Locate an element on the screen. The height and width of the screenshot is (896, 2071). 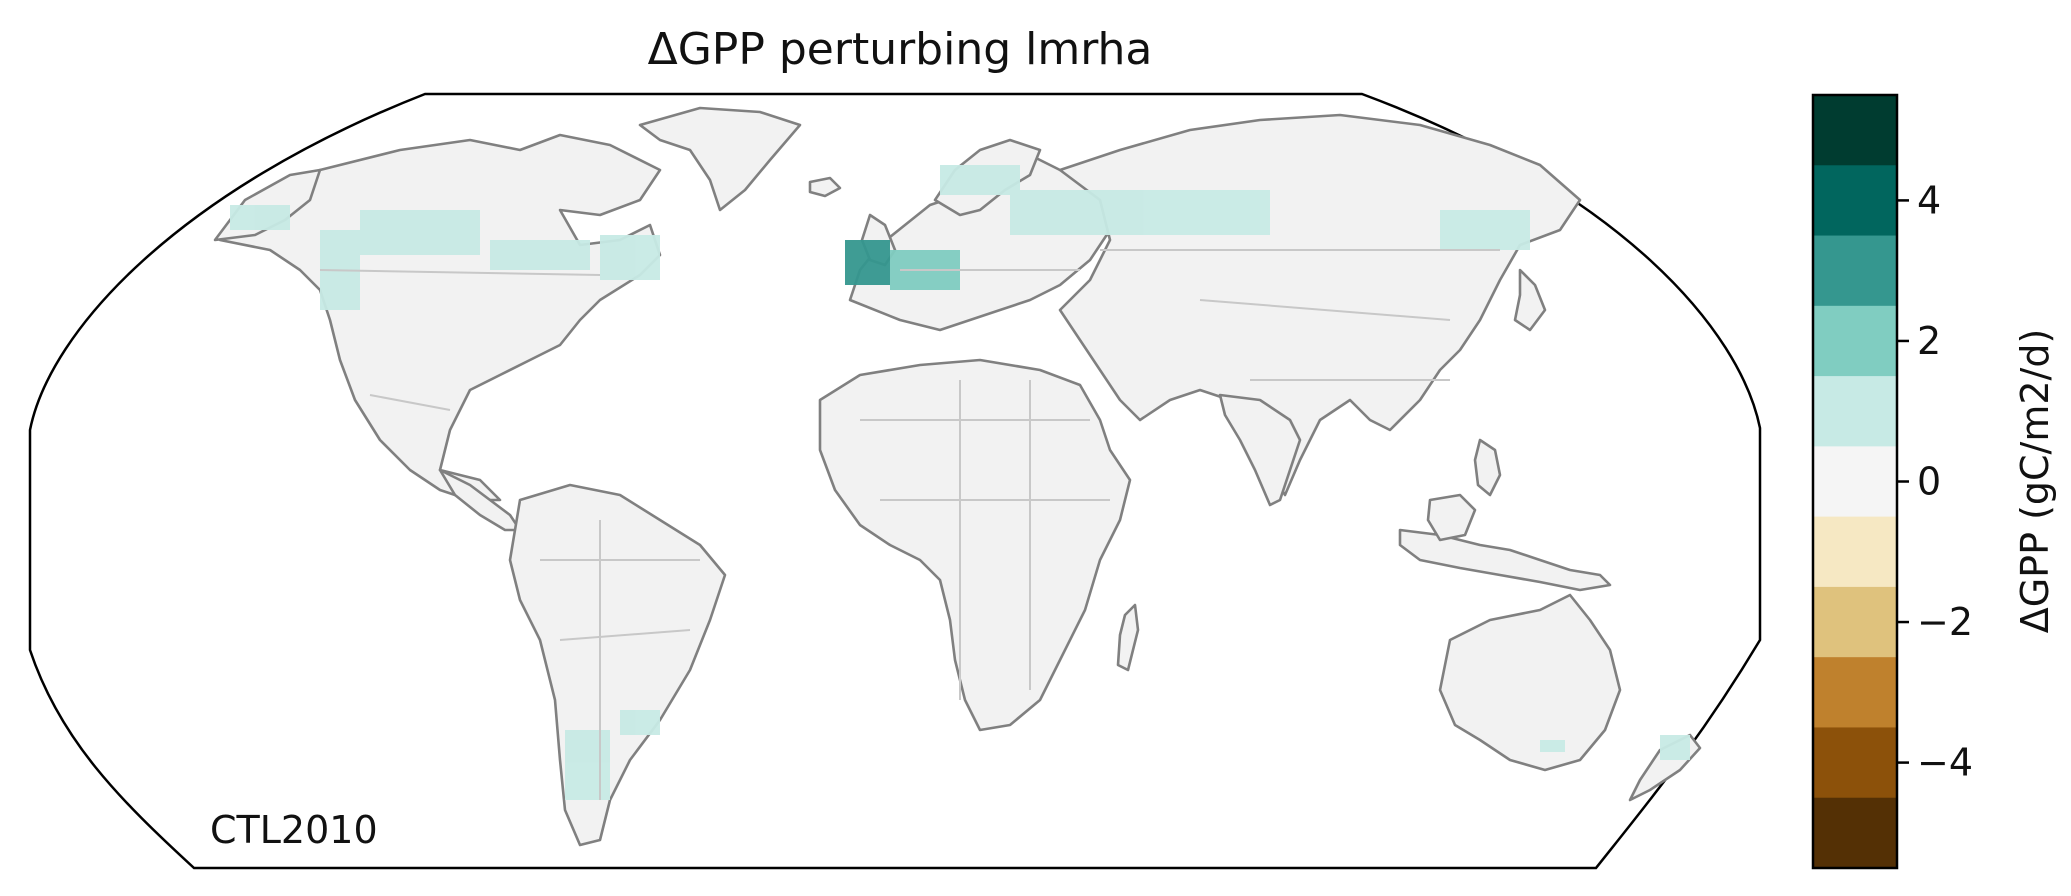
colorbar-ticks: 4 2 0 −2 −4 is located at coordinates (1935, 481).